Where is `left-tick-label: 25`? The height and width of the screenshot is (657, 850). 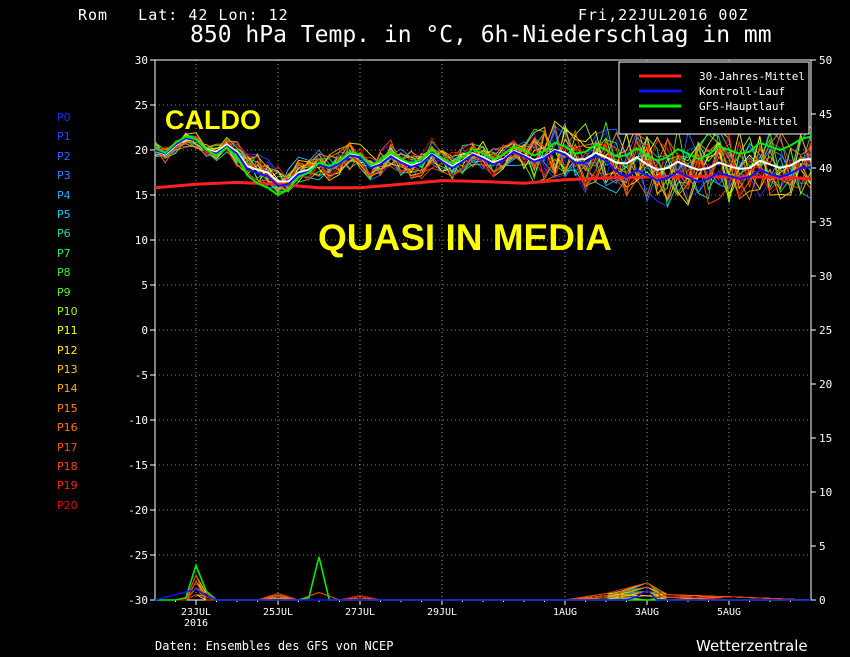
left-tick-label: 25 is located at coordinates (141, 105).